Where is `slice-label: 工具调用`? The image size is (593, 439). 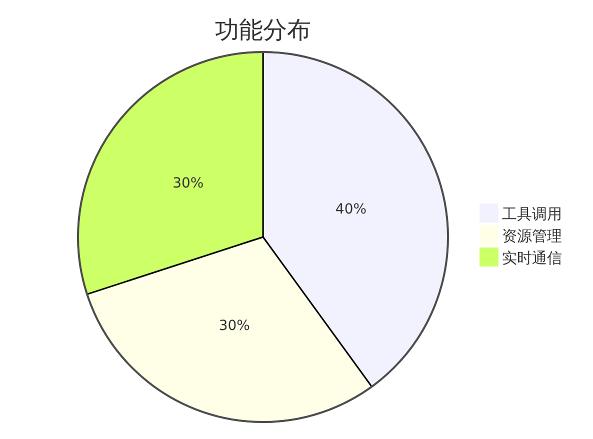
slice-label: 工具调用 is located at coordinates (532, 214).